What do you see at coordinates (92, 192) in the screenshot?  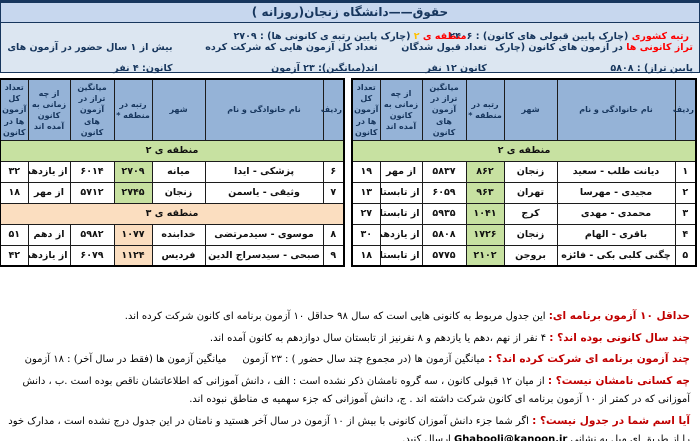 I see `avg-score: ۵۷۱۲` at bounding box center [92, 192].